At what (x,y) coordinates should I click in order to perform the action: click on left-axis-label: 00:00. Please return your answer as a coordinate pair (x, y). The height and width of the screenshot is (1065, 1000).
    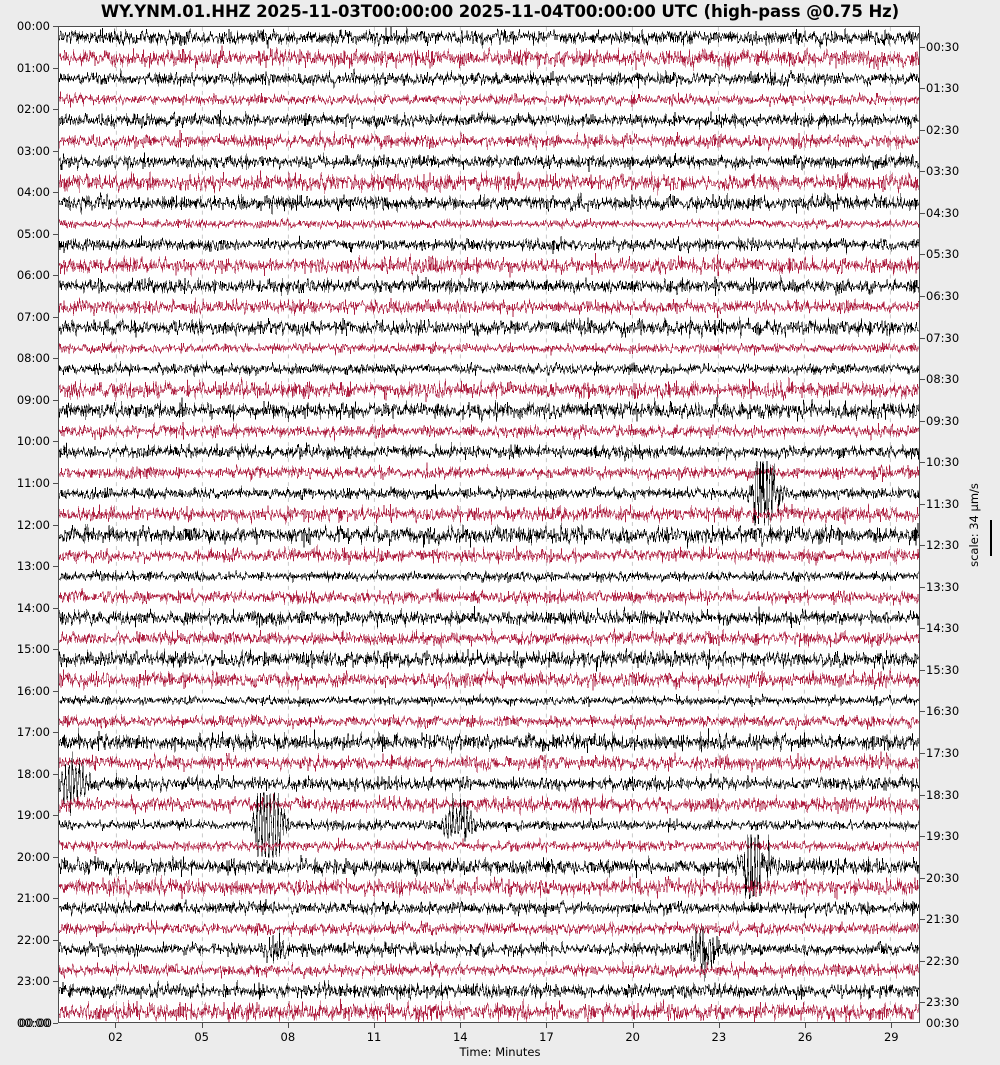
    Looking at the image, I should click on (33, 26).